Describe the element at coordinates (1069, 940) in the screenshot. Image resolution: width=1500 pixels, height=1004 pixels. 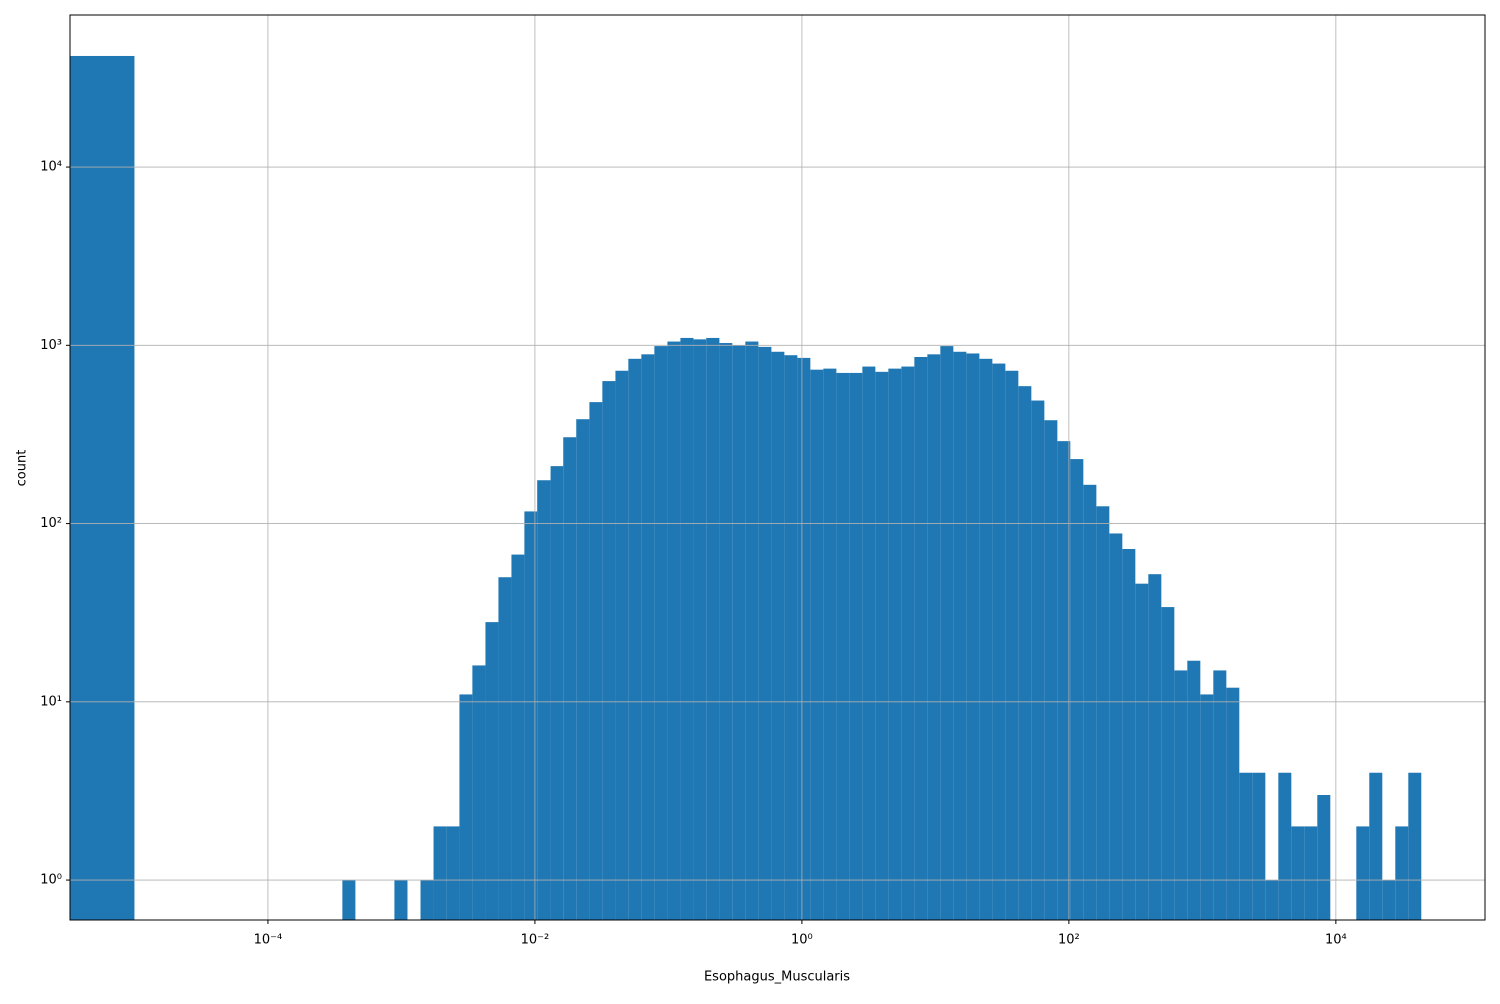
I see `x-tick-label: 10²` at that location.